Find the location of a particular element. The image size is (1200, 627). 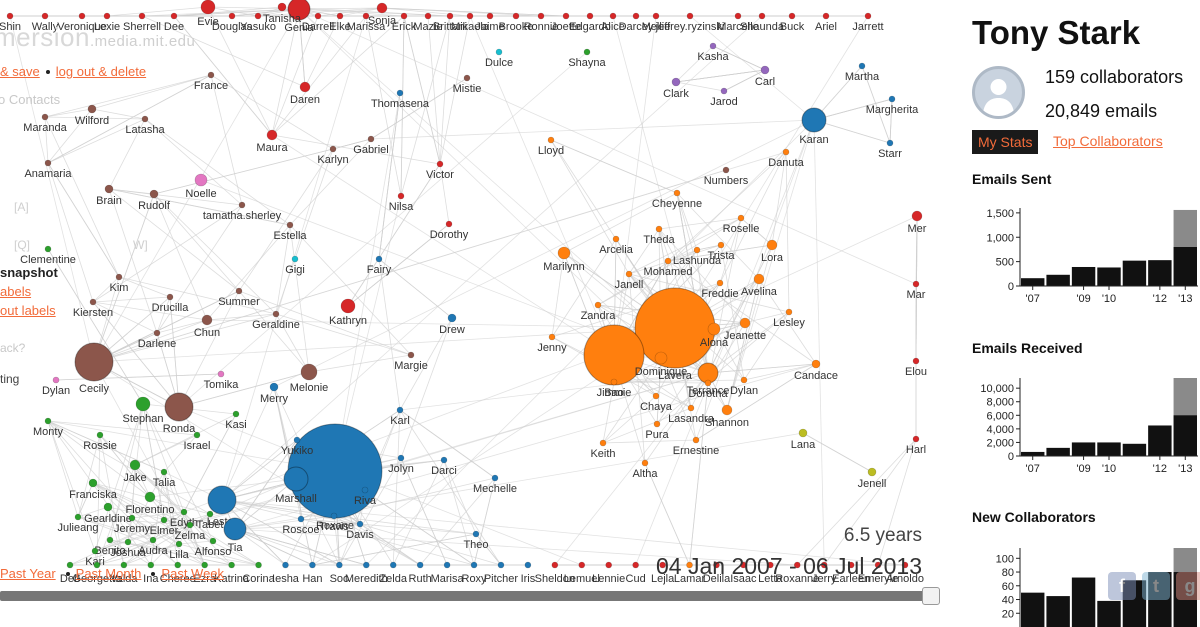

contact-node-altha: Altha is located at coordinates (645, 469).